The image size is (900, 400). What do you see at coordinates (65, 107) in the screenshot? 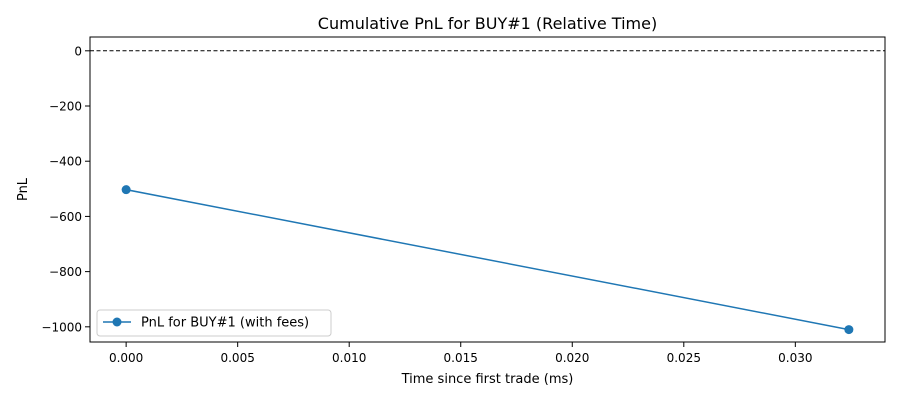
I see `y-tick-label: −200` at bounding box center [65, 107].